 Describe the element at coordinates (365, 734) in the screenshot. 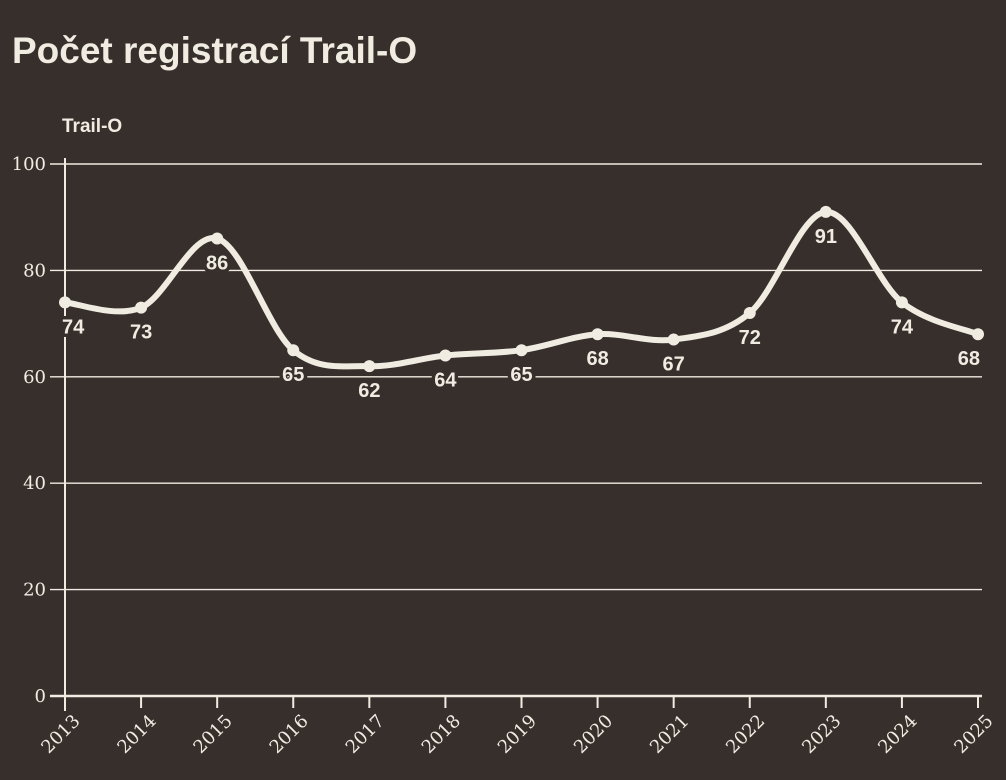

I see `svg-text: 2017` at that location.